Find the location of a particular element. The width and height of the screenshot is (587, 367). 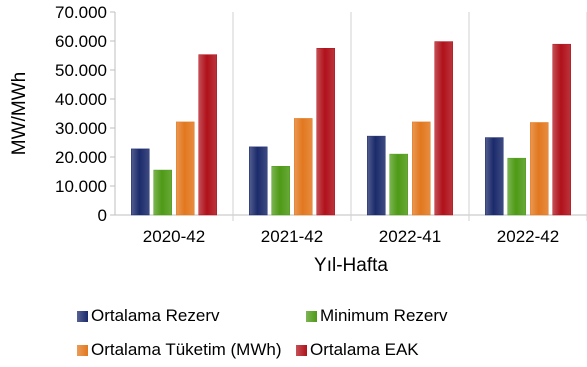

y-tick-label: 10.000 is located at coordinates (81, 186).